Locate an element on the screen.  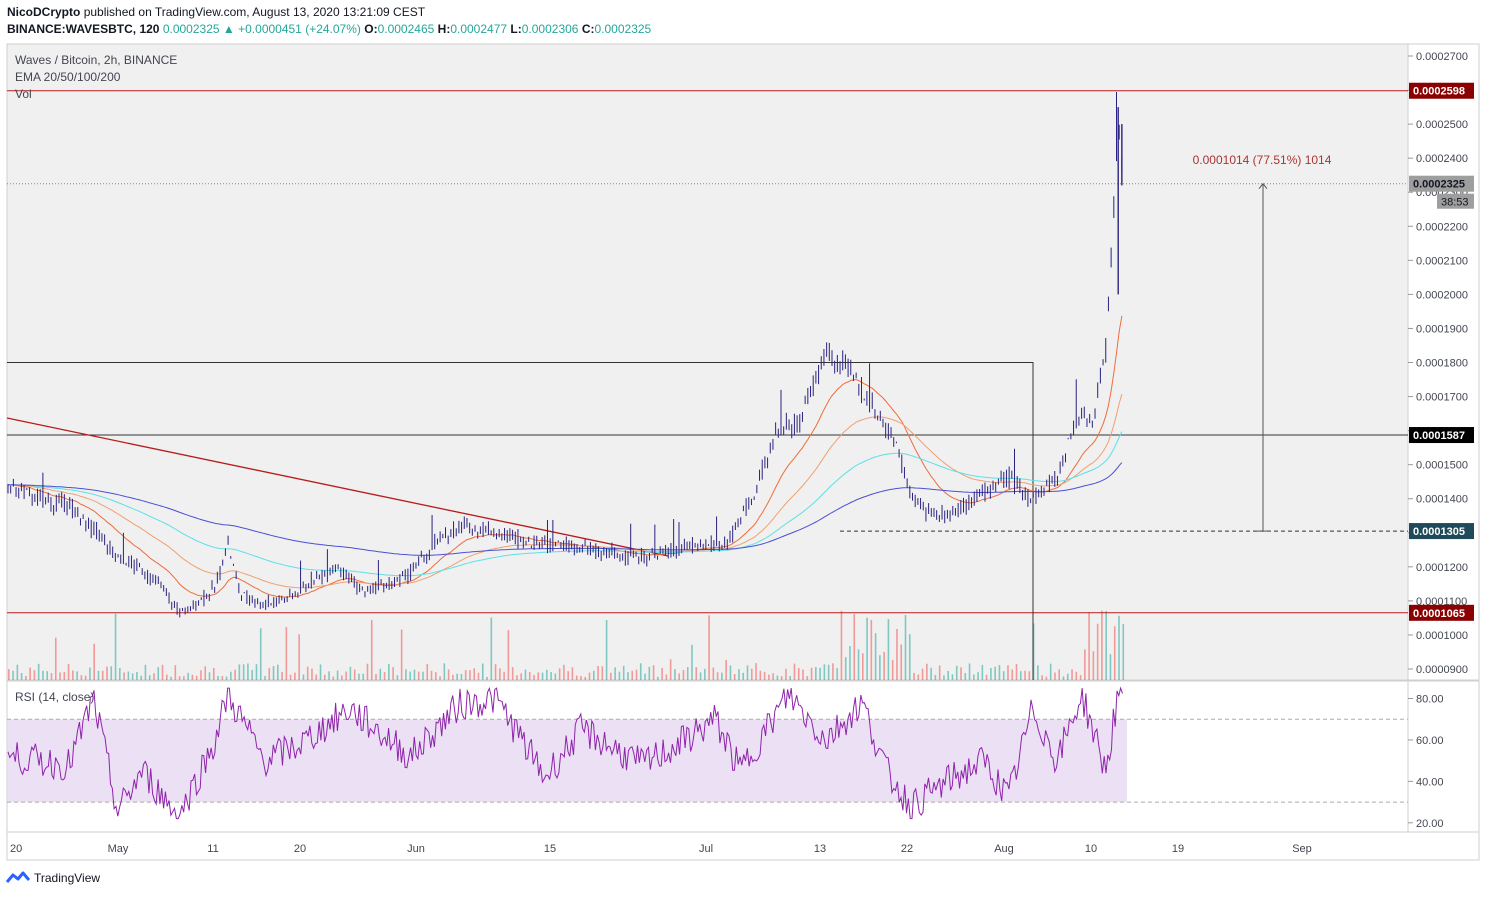
time-axis is located at coordinates (743, 846).